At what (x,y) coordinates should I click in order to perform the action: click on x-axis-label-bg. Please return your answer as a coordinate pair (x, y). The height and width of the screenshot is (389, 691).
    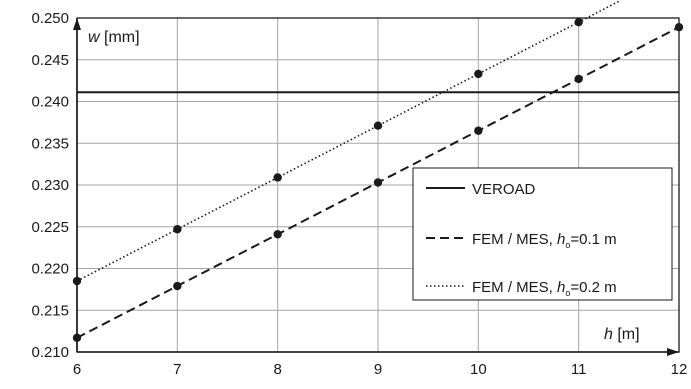
    Looking at the image, I should click on (633, 332).